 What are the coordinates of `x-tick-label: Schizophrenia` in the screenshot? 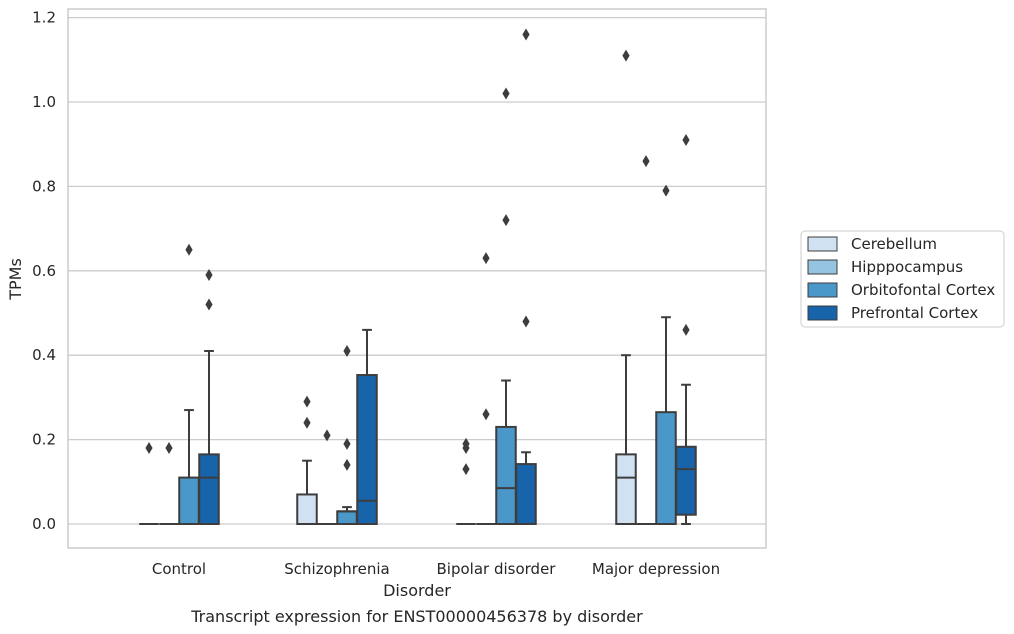 It's located at (336, 569).